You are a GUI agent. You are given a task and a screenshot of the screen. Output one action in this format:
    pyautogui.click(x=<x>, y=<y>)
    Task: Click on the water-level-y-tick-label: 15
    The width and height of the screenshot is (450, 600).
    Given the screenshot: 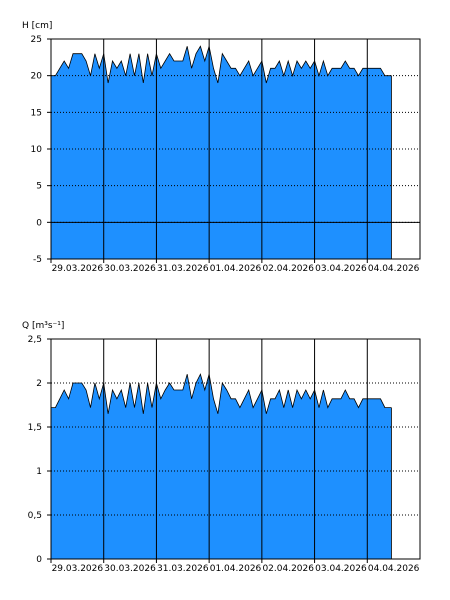 What is the action you would take?
    pyautogui.click(x=36, y=113)
    